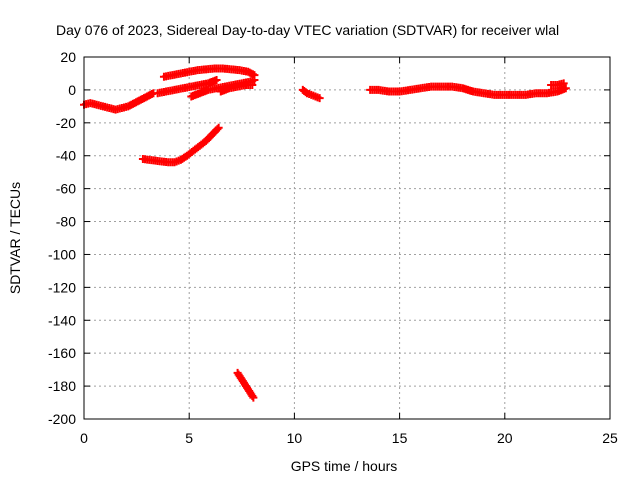 This screenshot has width=640, height=480. What do you see at coordinates (62, 386) in the screenshot?
I see `y-tick-label: -180` at bounding box center [62, 386].